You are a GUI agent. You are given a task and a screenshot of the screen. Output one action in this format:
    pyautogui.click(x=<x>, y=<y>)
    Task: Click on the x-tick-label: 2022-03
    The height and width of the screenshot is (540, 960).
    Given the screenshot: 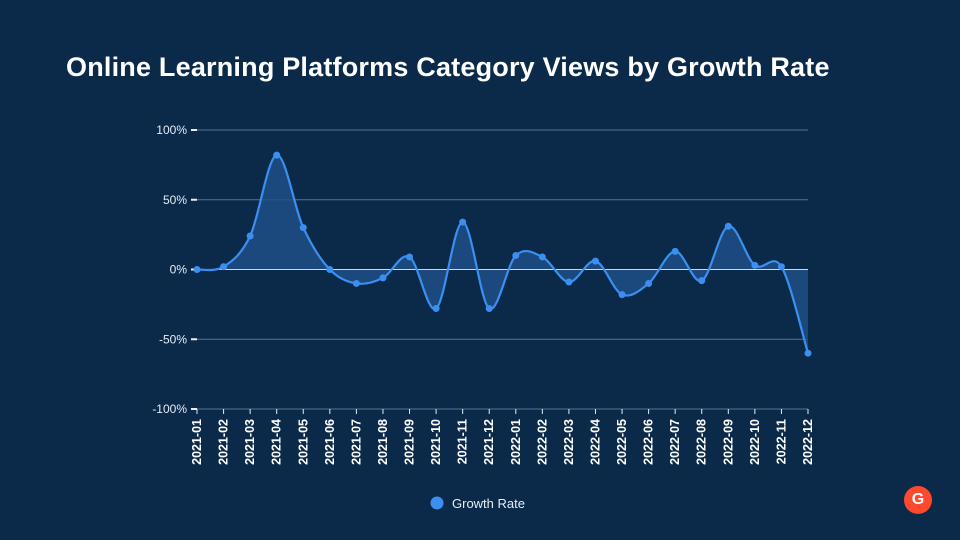 What is the action you would take?
    pyautogui.click(x=569, y=442)
    